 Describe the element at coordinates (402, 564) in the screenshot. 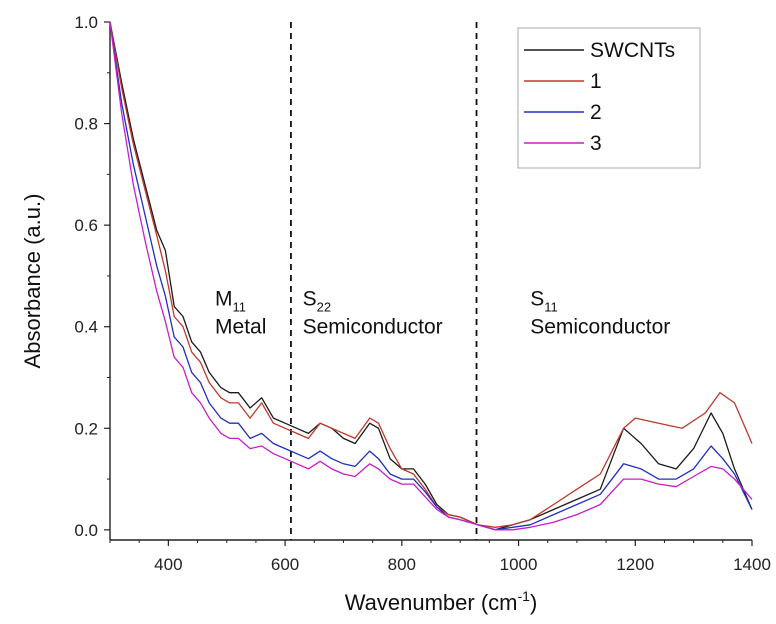

I see `x-tick-label: 800` at that location.